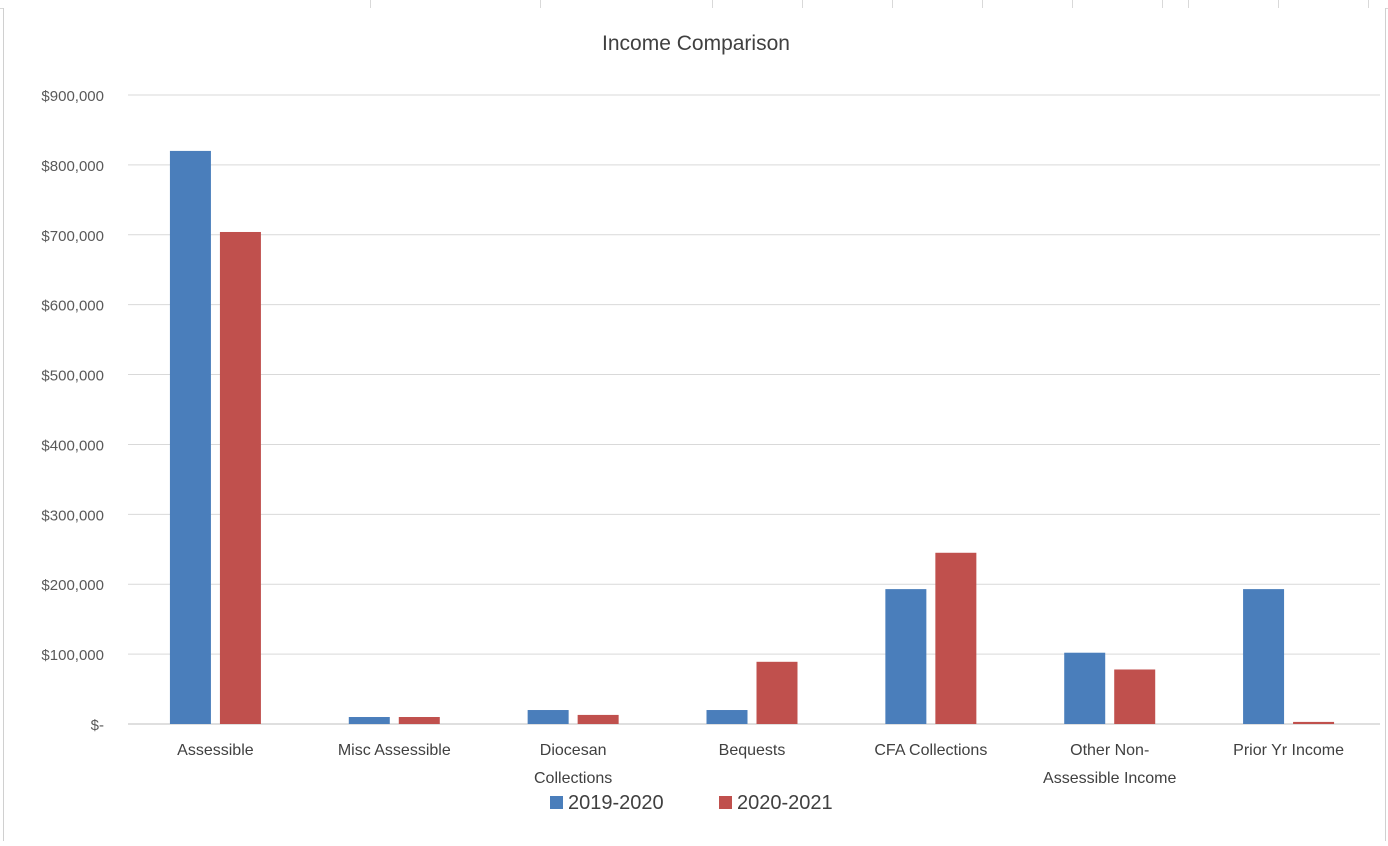 This screenshot has width=1388, height=846. I want to click on bar-2019-2020-misc-assessible, so click(369, 720).